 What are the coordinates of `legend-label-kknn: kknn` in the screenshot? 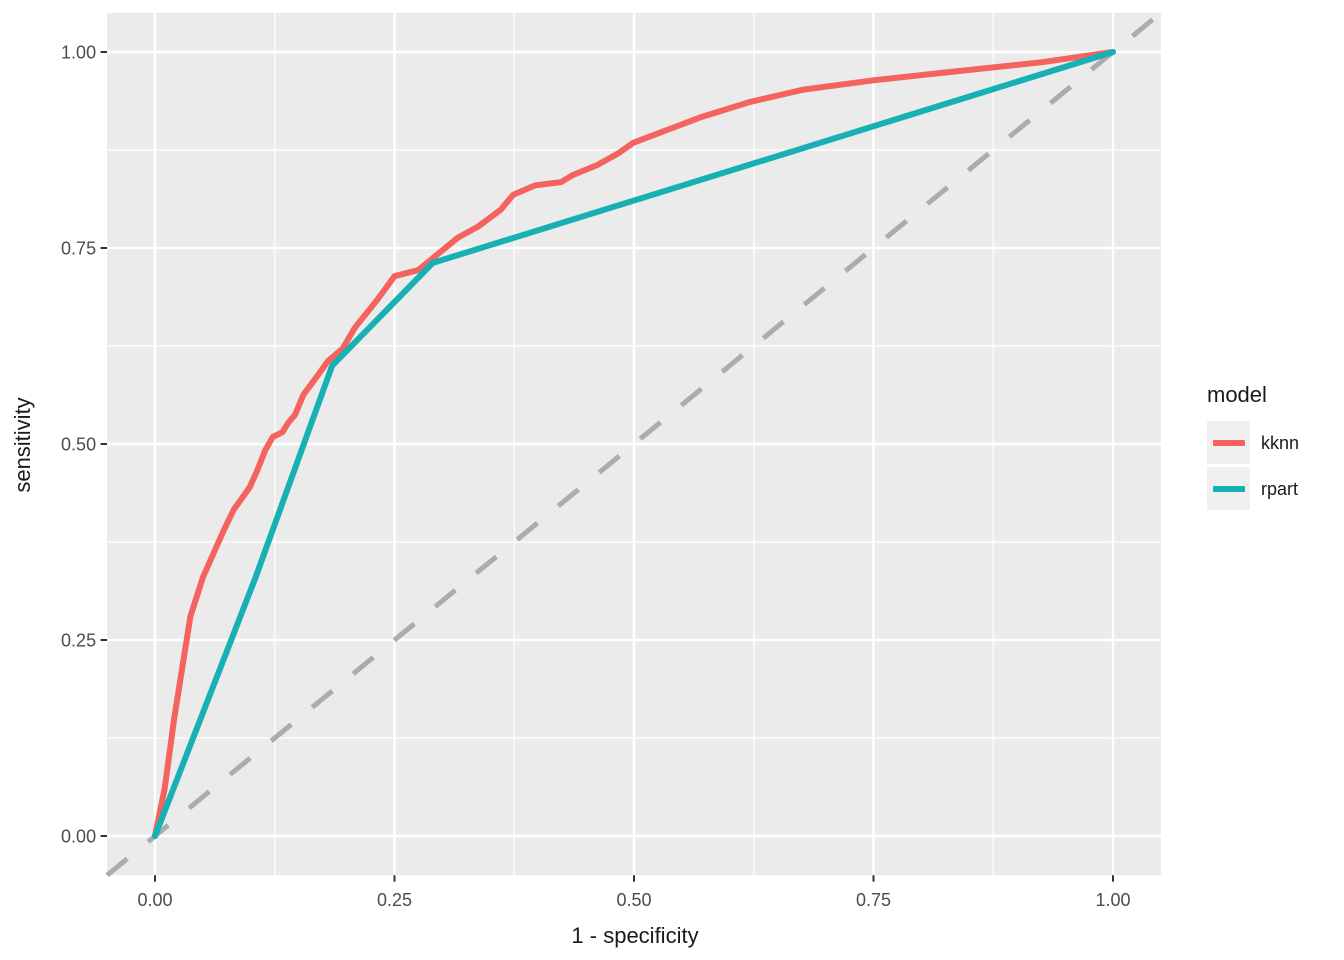 It's located at (1280, 442).